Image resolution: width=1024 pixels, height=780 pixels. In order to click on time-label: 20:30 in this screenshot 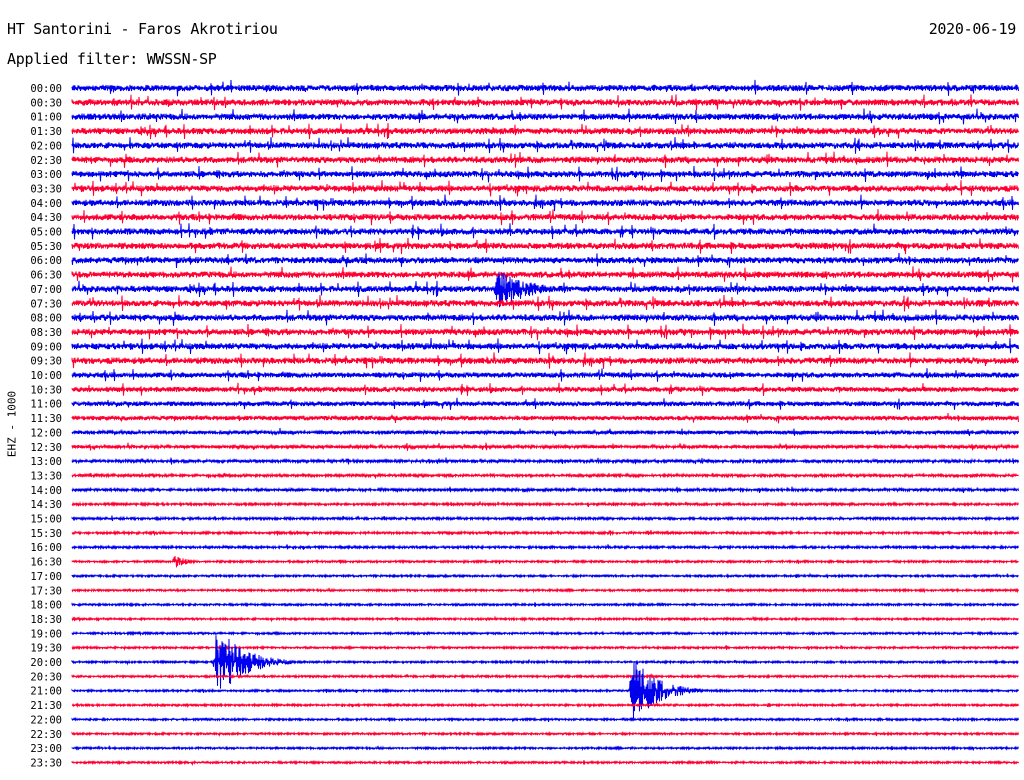, I will do `click(46, 677)`.